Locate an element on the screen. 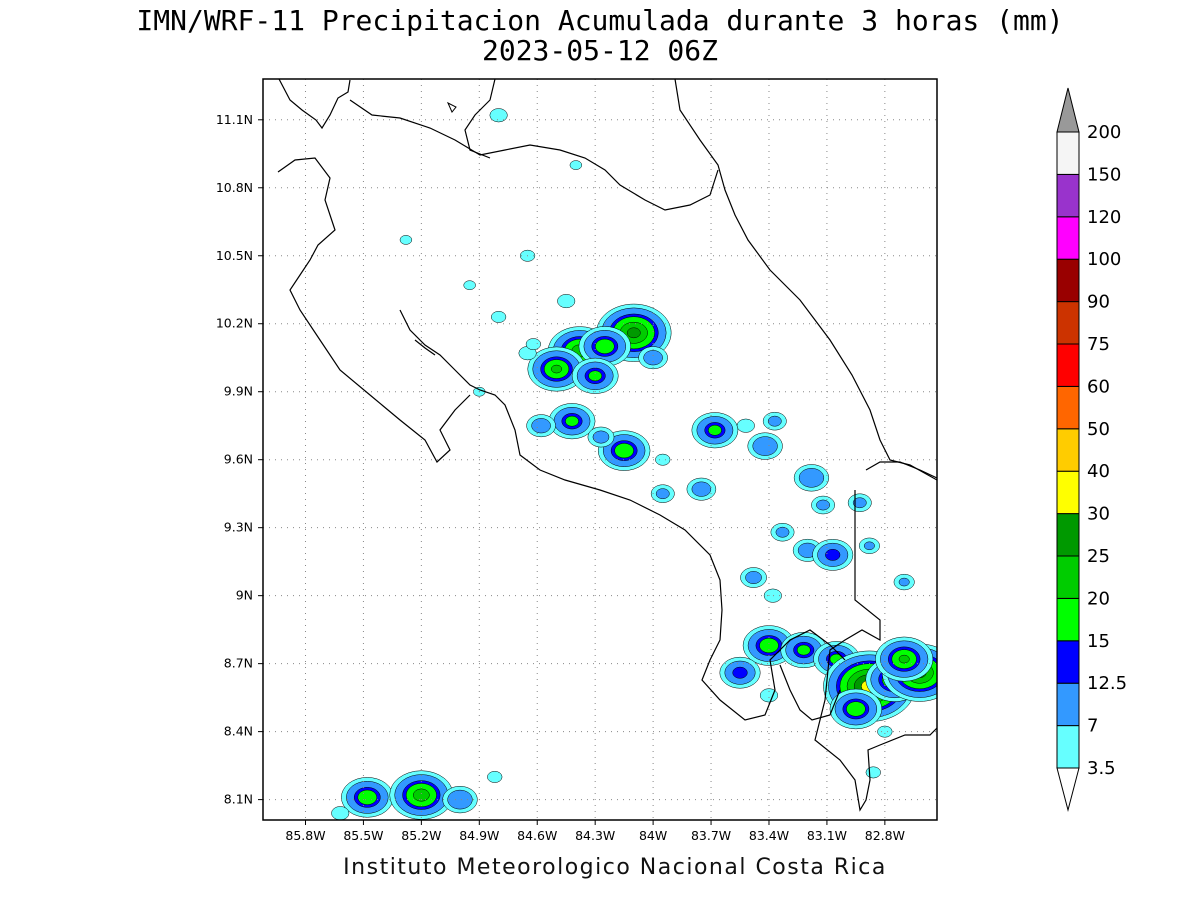 This screenshot has width=1200, height=900. lat-tick-label: 8.1N is located at coordinates (238, 799).